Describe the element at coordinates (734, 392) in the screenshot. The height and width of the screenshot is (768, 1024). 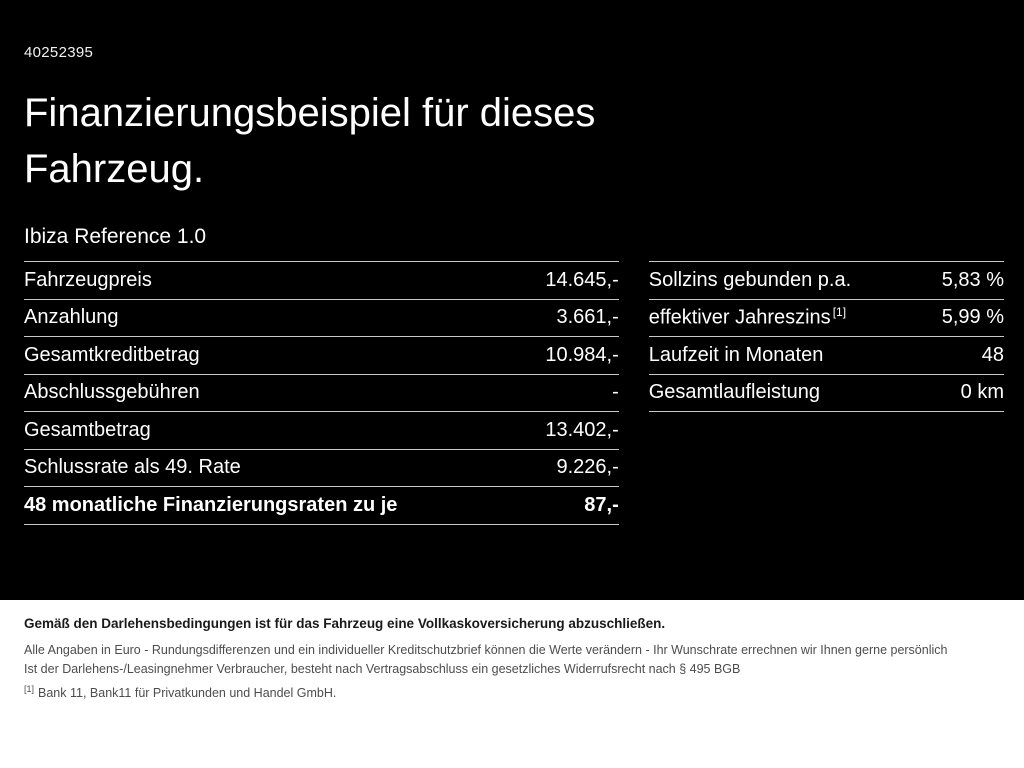
I see `row-label: Gesamtlaufleistung` at that location.